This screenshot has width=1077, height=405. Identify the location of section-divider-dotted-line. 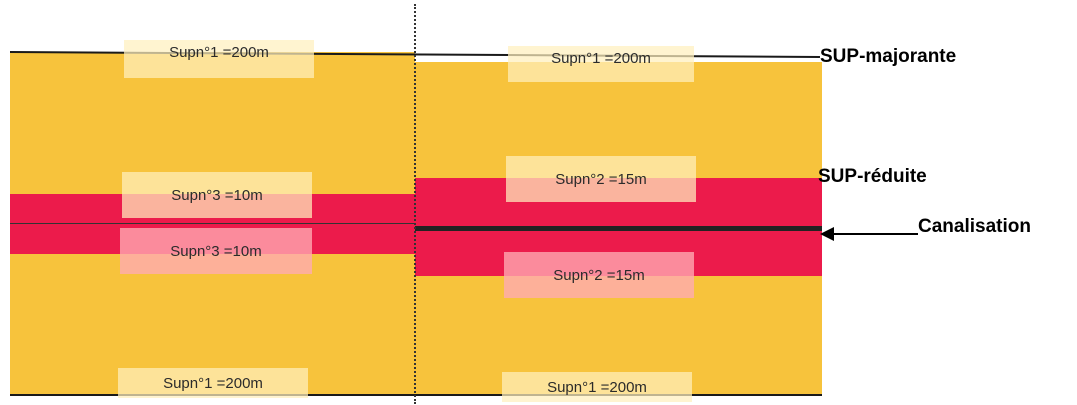
(415, 204).